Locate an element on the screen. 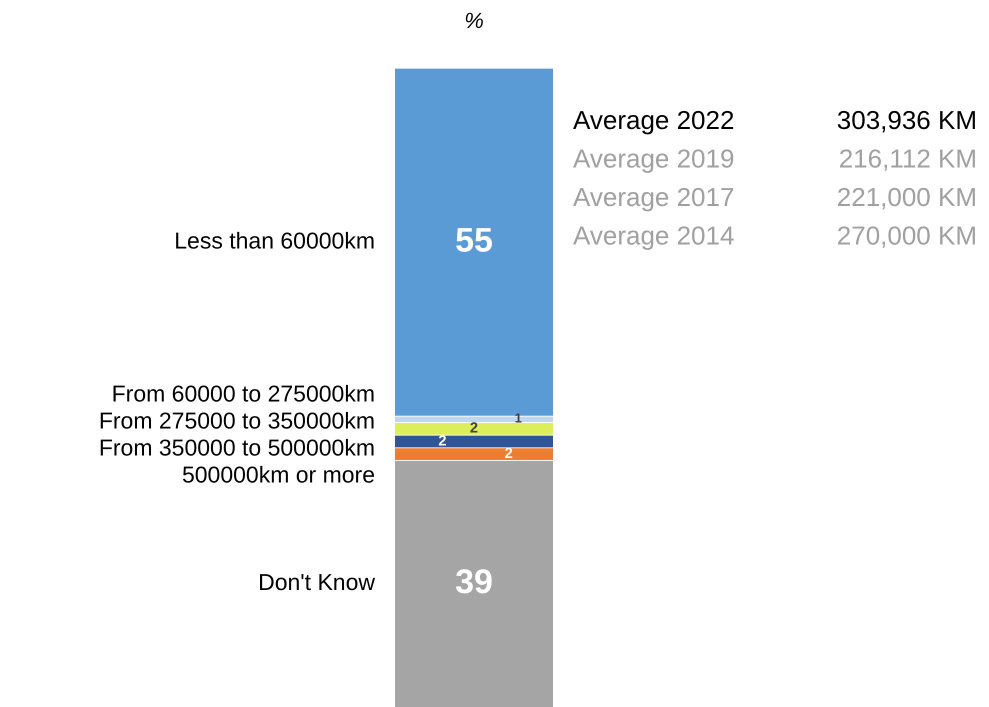  data-label: 1 is located at coordinates (518, 418).